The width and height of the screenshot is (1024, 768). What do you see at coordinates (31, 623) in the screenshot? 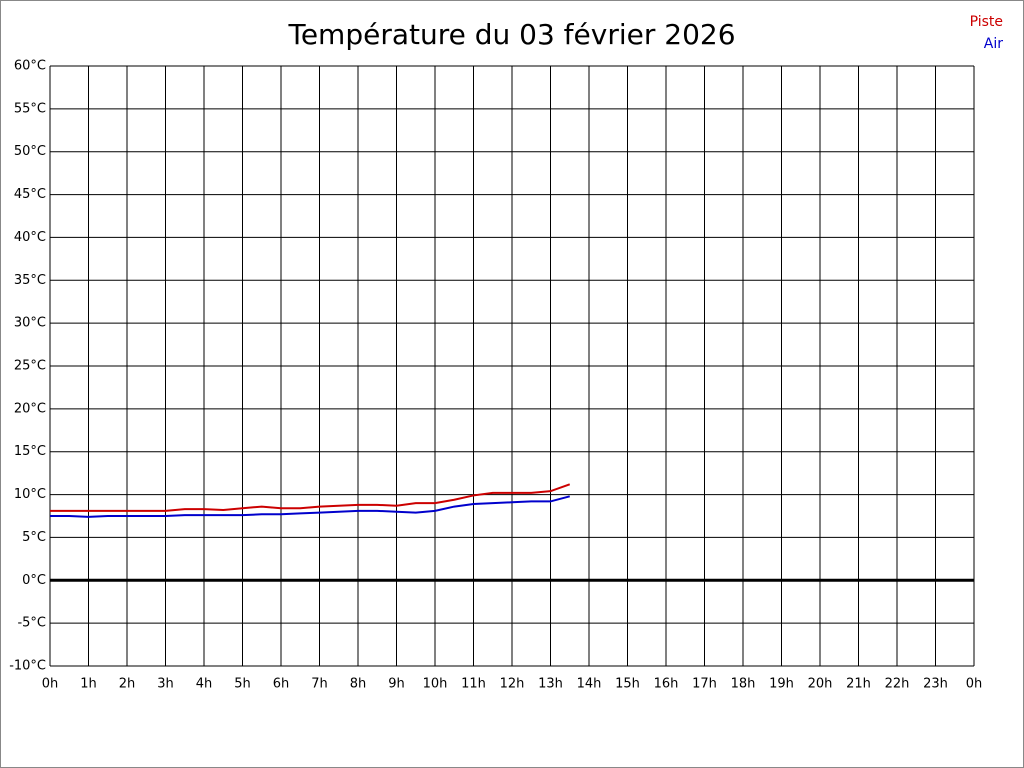
I see `y-tick-label: -5°C` at bounding box center [31, 623].